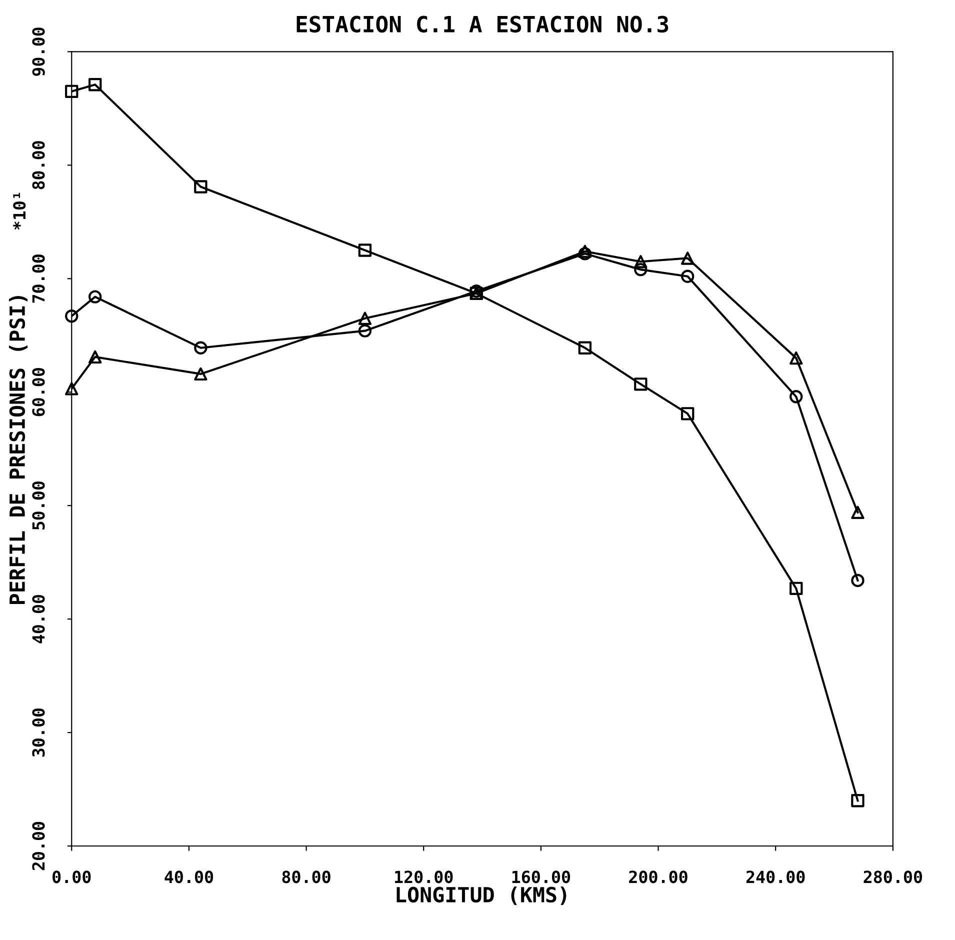  Describe the element at coordinates (658, 877) in the screenshot. I see `x-tick-label: 200.00` at that location.